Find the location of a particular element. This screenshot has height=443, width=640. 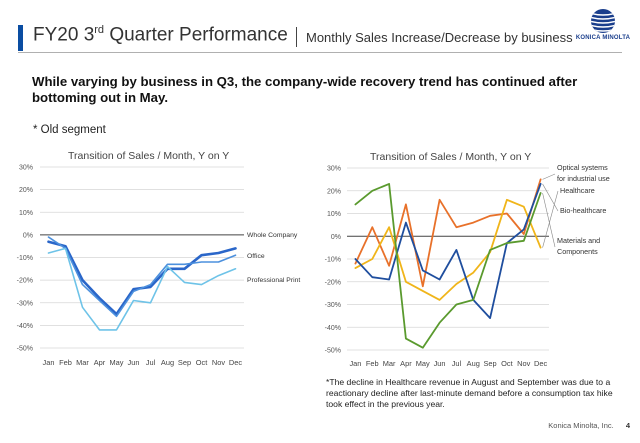

series-label: Office is located at coordinates (256, 256).